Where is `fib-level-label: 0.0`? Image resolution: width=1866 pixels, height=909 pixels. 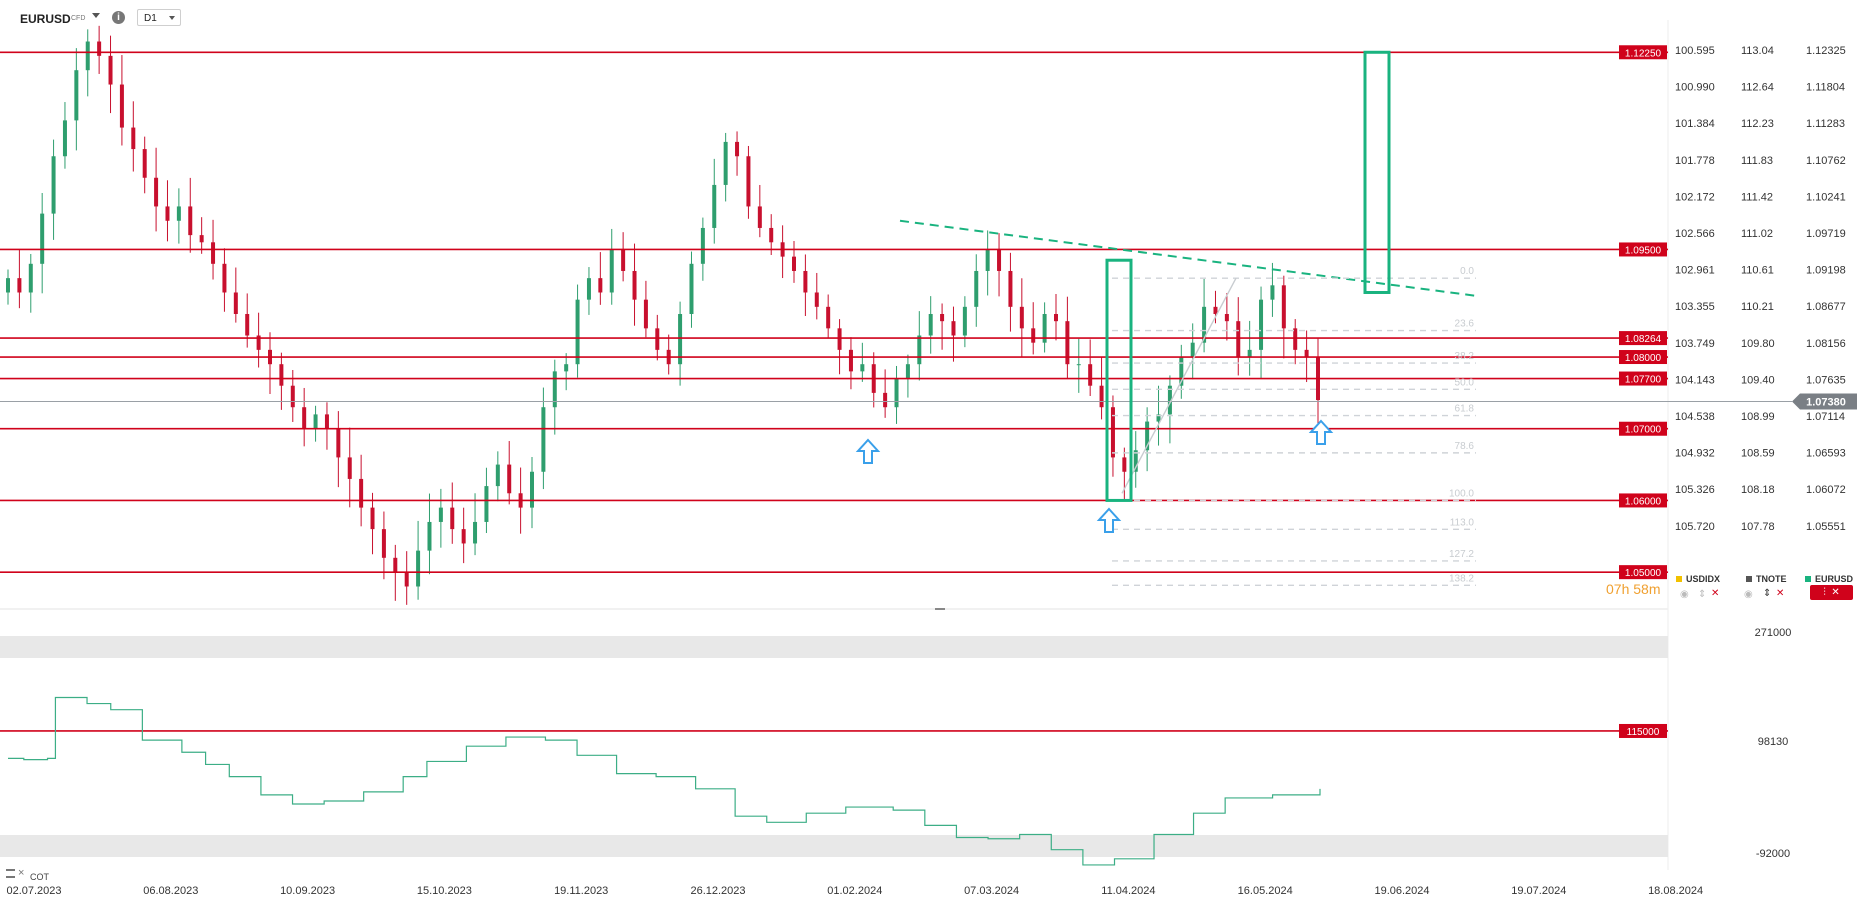 fib-level-label: 0.0 is located at coordinates (1467, 271).